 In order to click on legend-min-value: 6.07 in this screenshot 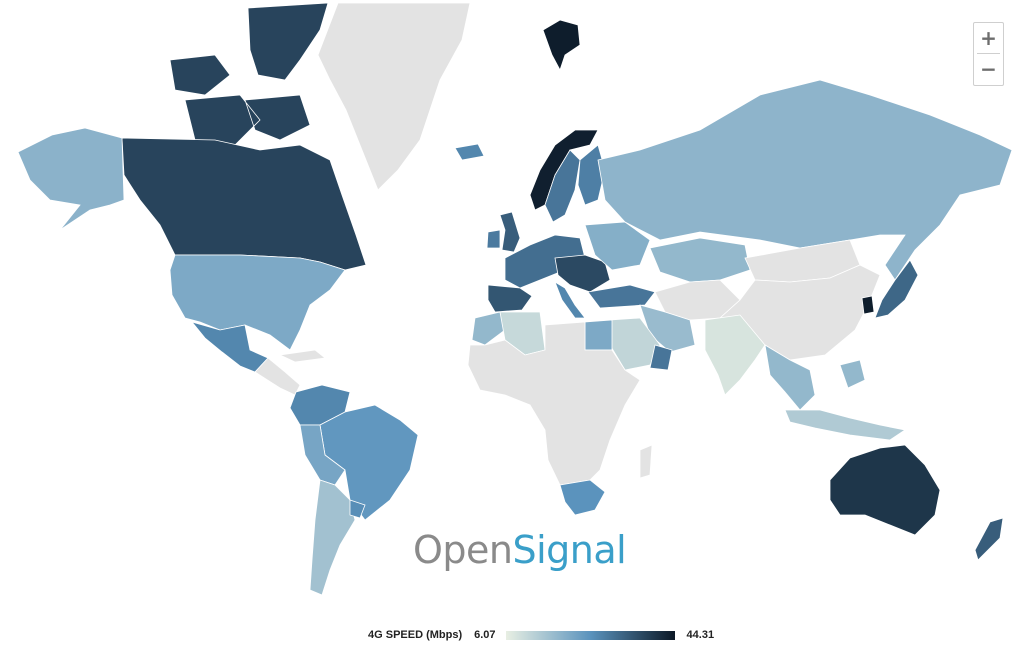, I will do `click(485, 635)`.